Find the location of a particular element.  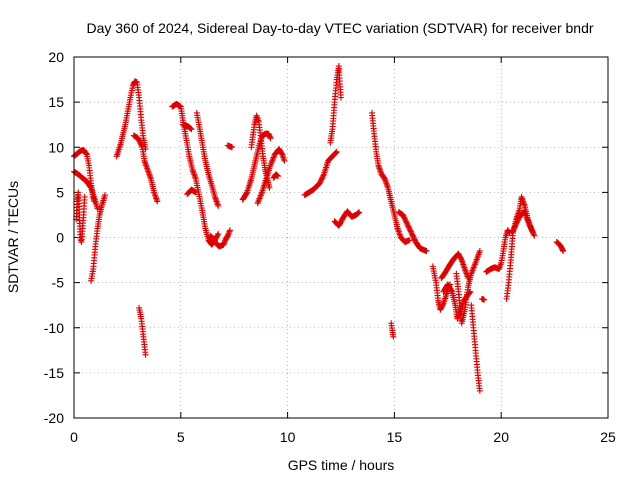

series-s6 is located at coordinates (145, 168).